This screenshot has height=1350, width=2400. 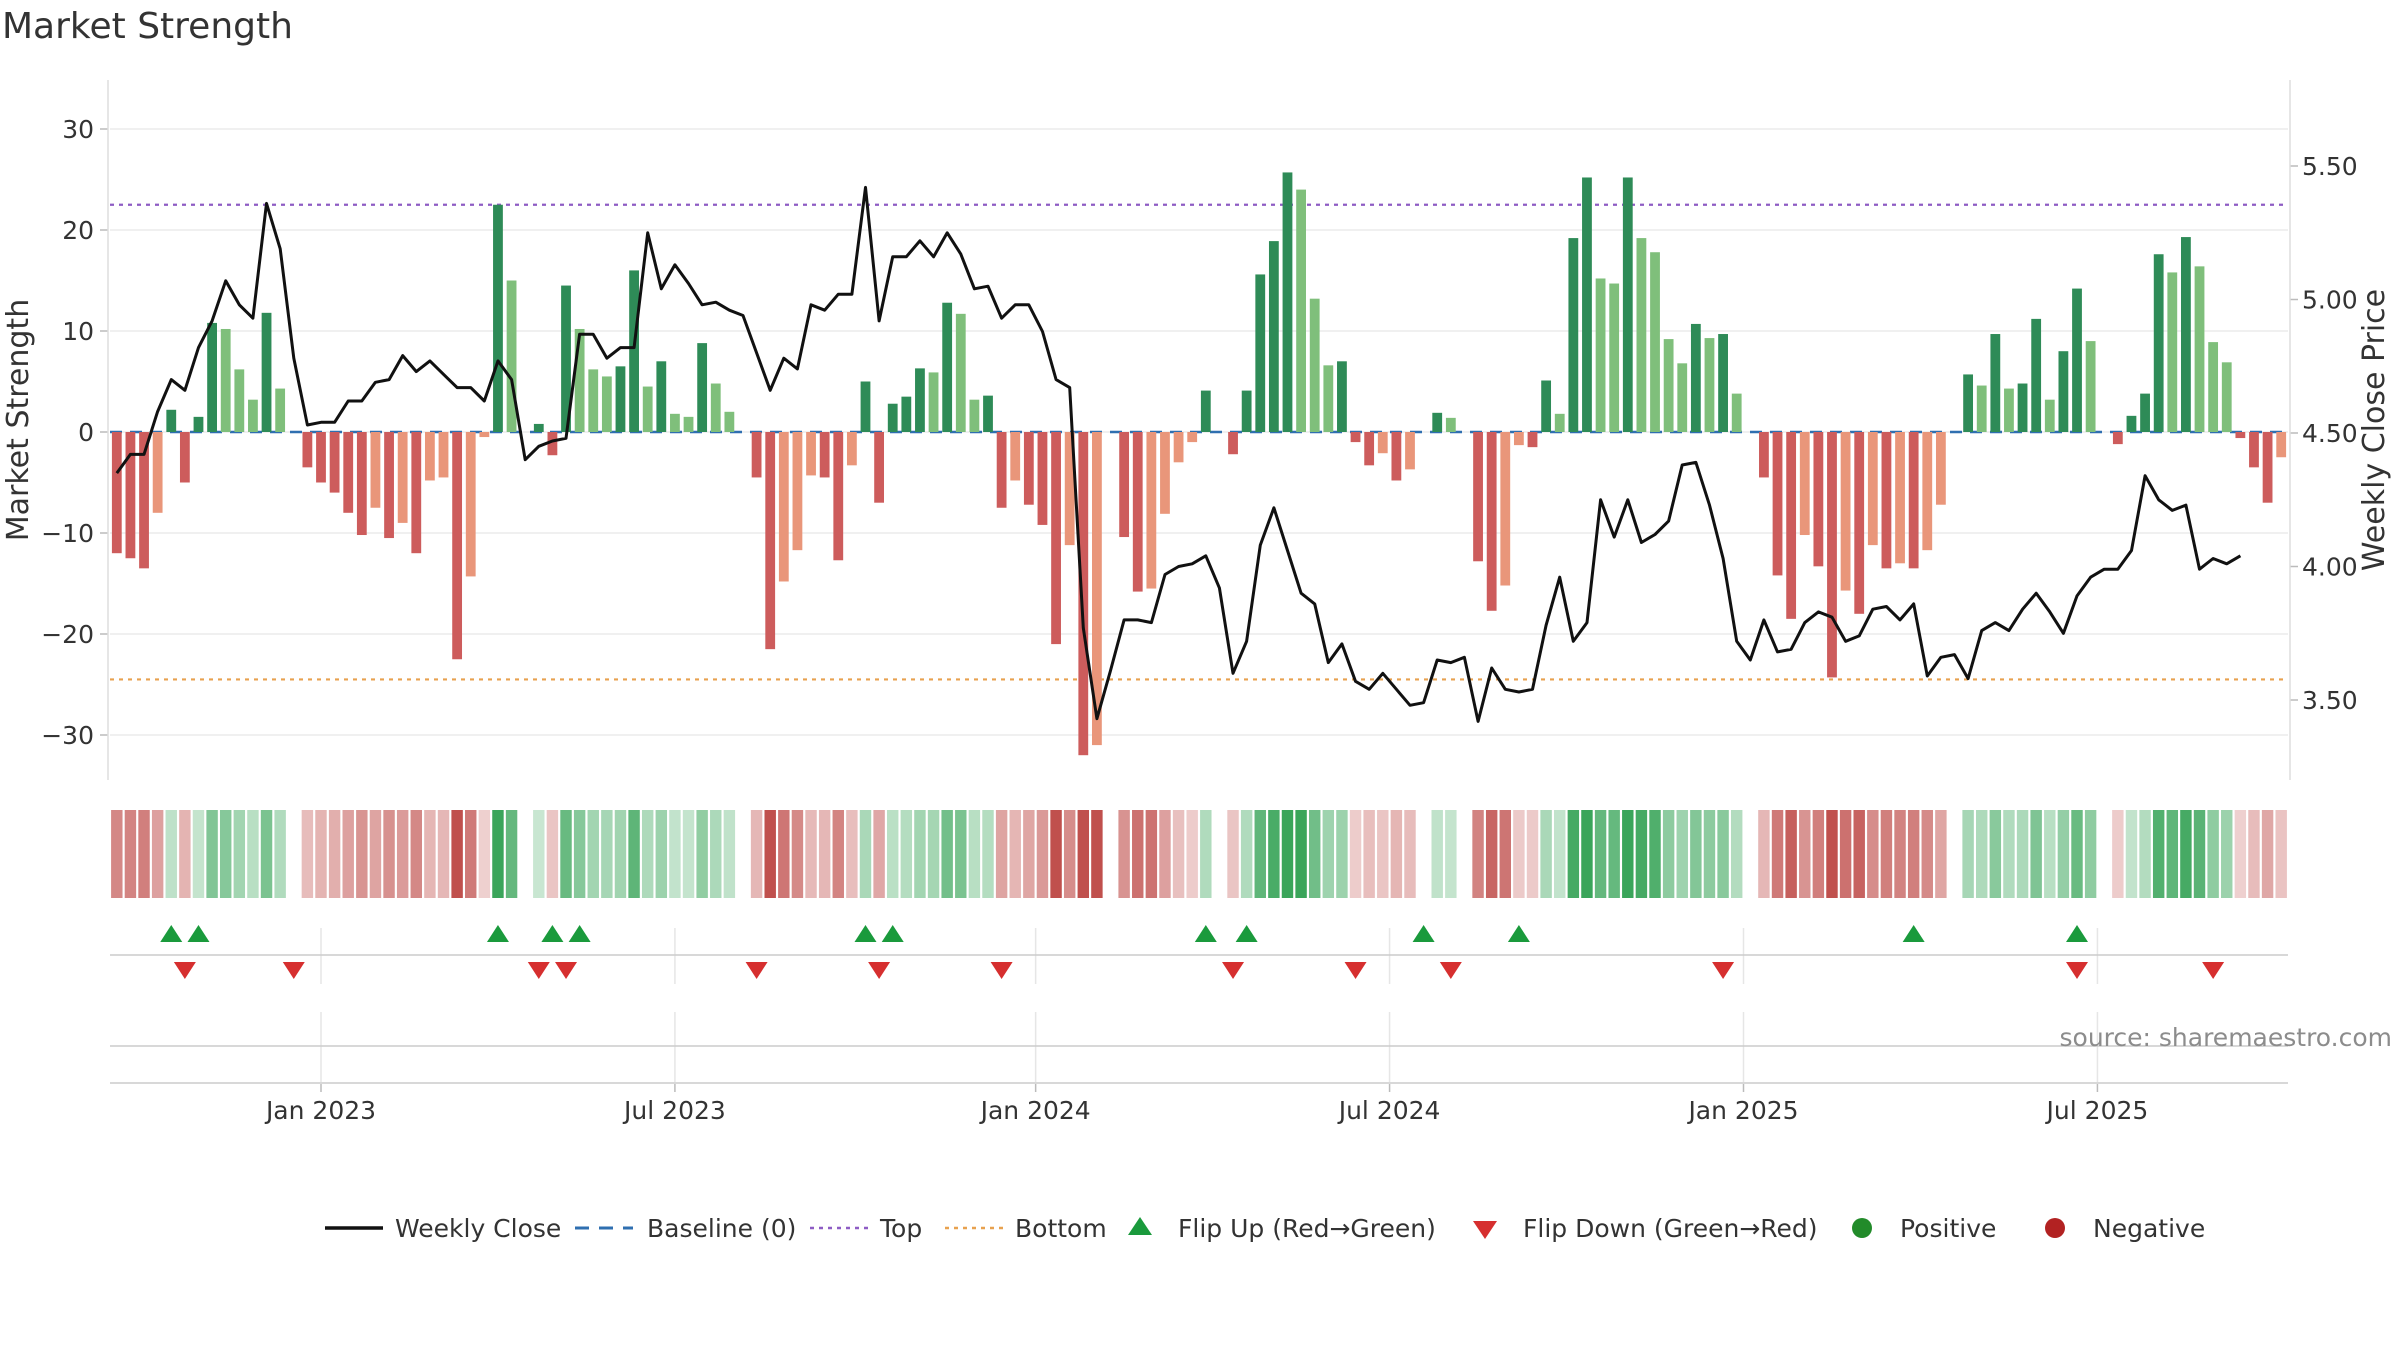 I want to click on legend-label: Negative, so click(x=2149, y=1228).